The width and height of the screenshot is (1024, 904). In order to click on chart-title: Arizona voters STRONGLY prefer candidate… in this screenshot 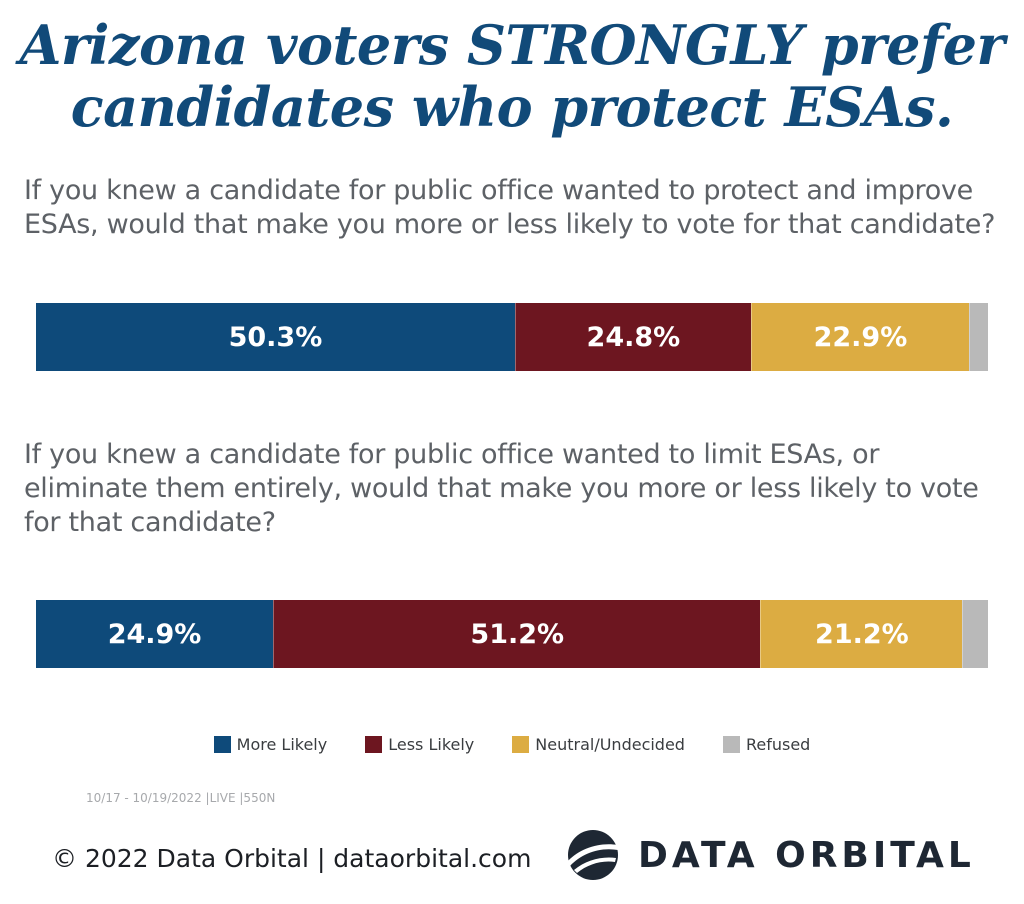, I will do `click(512, 76)`.